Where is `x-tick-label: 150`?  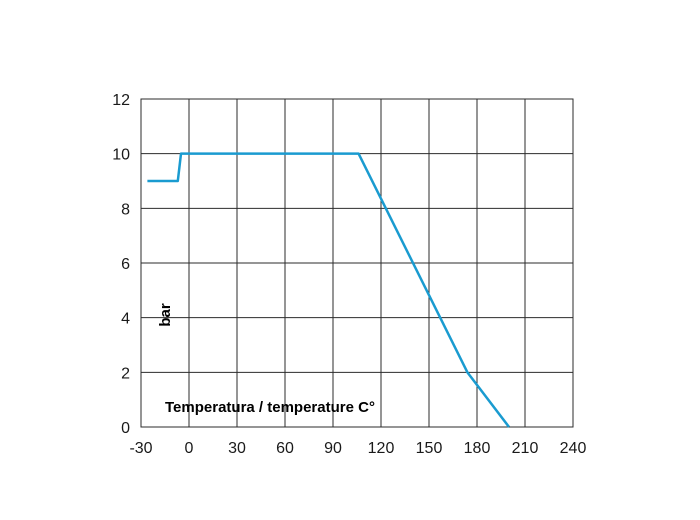 x-tick-label: 150 is located at coordinates (429, 448).